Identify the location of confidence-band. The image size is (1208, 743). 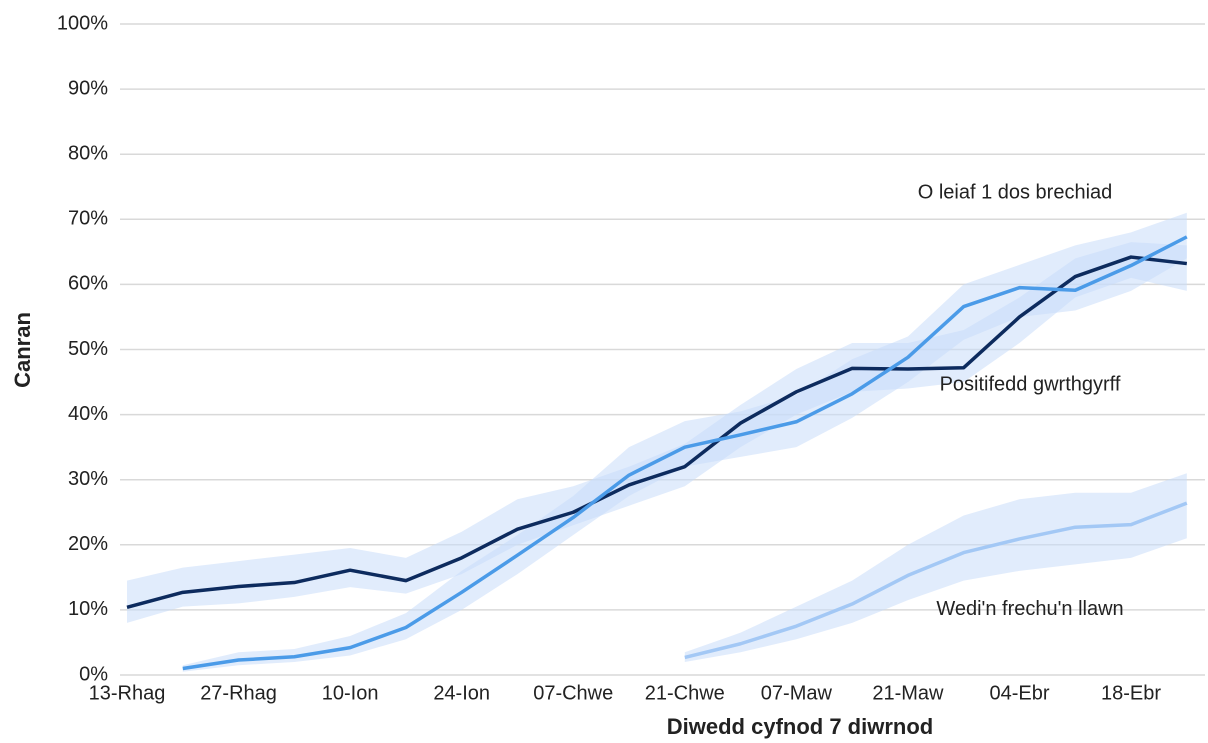
(935, 567).